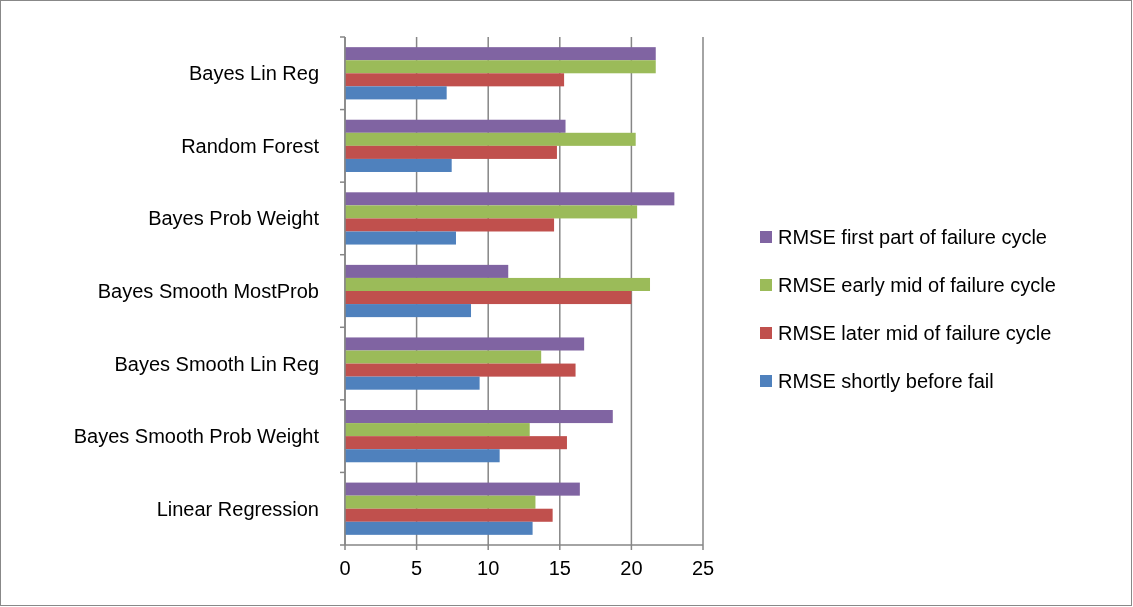  What do you see at coordinates (208, 291) in the screenshot?
I see `y-tick-label: Bayes Smooth MostProb` at bounding box center [208, 291].